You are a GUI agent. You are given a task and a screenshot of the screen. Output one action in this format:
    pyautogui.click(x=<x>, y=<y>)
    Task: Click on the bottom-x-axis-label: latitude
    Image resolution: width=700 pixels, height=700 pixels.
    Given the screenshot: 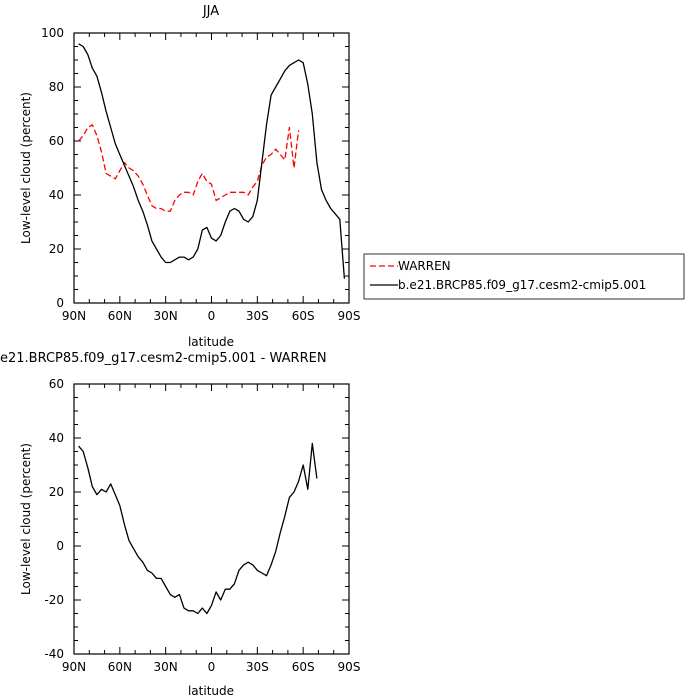 What is the action you would take?
    pyautogui.click(x=211, y=691)
    